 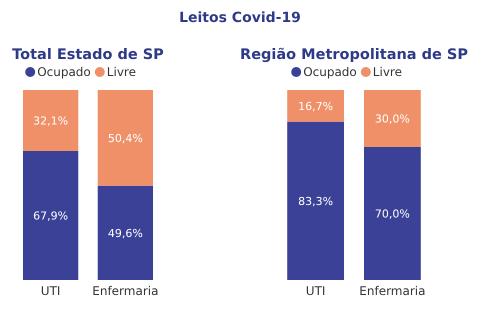 I want to click on data-label: 49,6%, so click(x=125, y=233).